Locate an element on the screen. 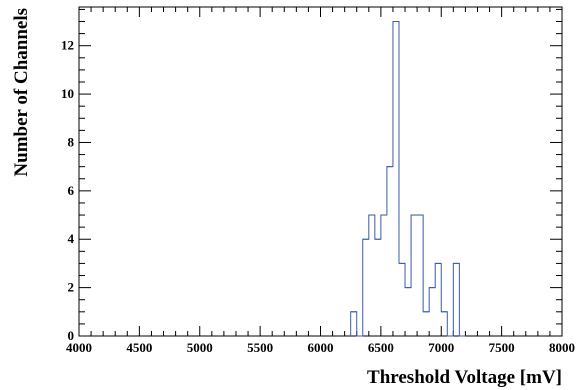 The image size is (581, 390). y-tick-label: 6 is located at coordinates (71, 190).